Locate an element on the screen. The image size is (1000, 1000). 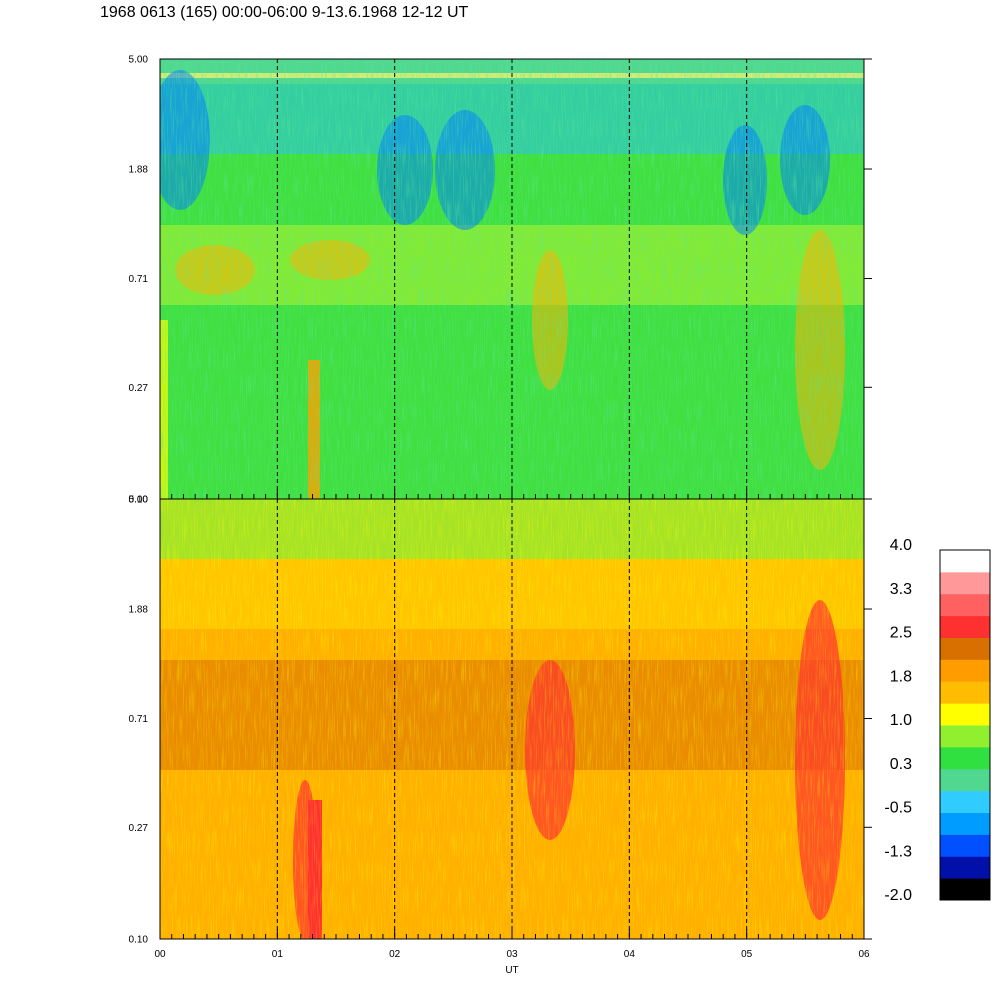
colorbar-label: -1.3 is located at coordinates (898, 851).